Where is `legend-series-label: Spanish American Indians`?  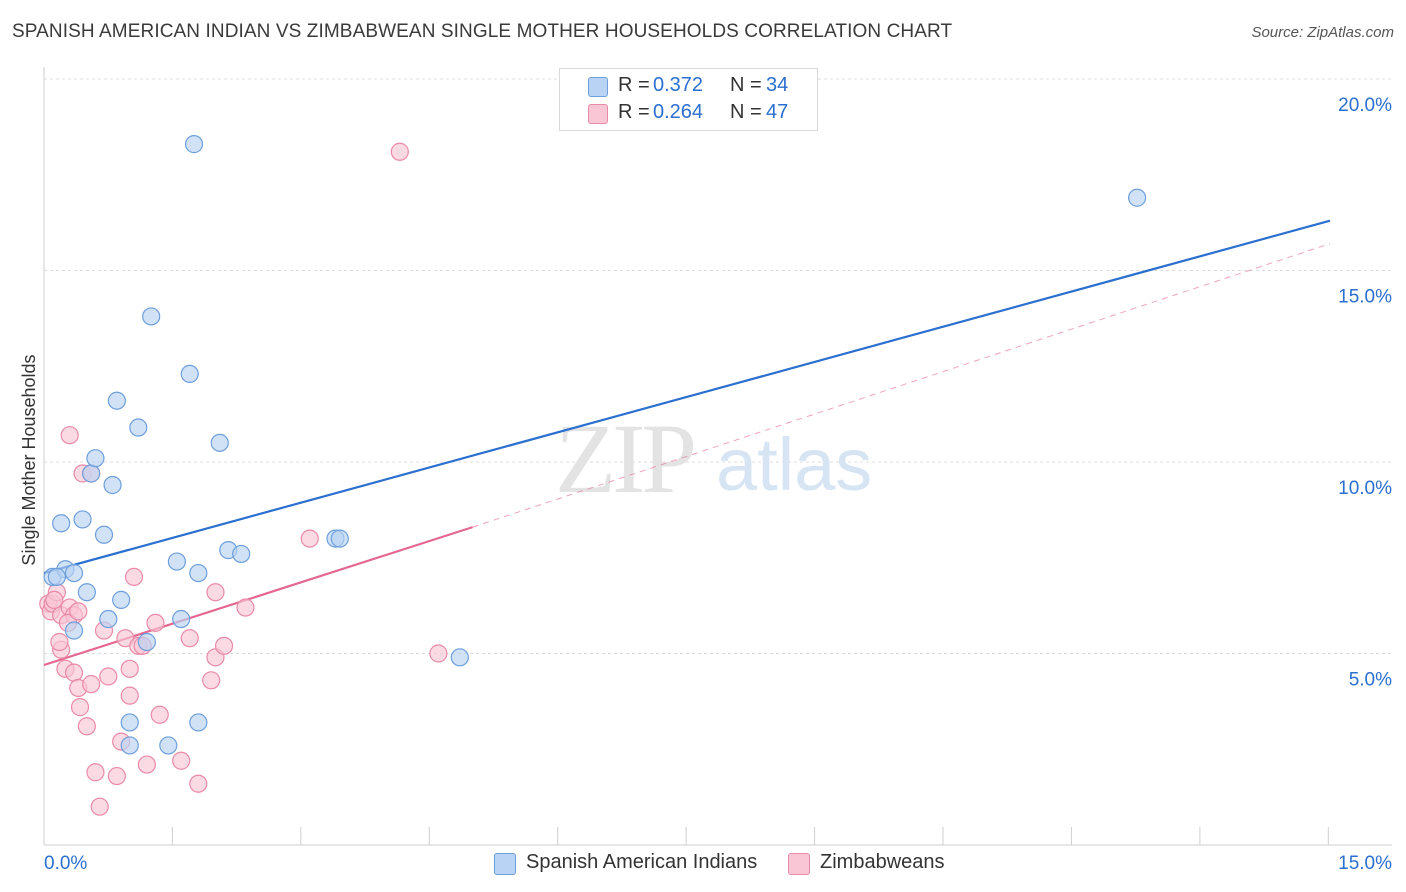 legend-series-label: Spanish American Indians is located at coordinates (642, 862).